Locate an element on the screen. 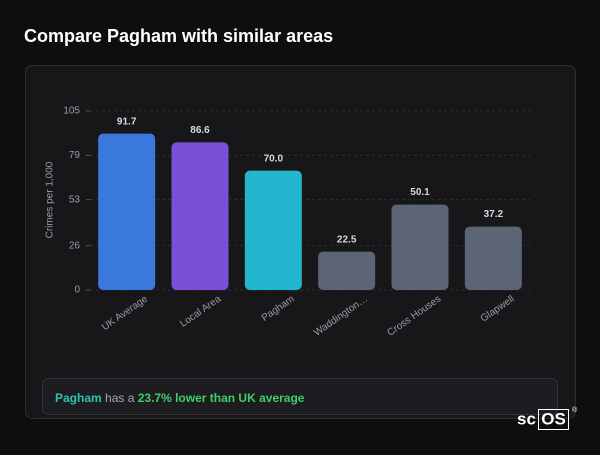 Image resolution: width=600 pixels, height=455 pixels. brand-boxed: OS is located at coordinates (553, 418).